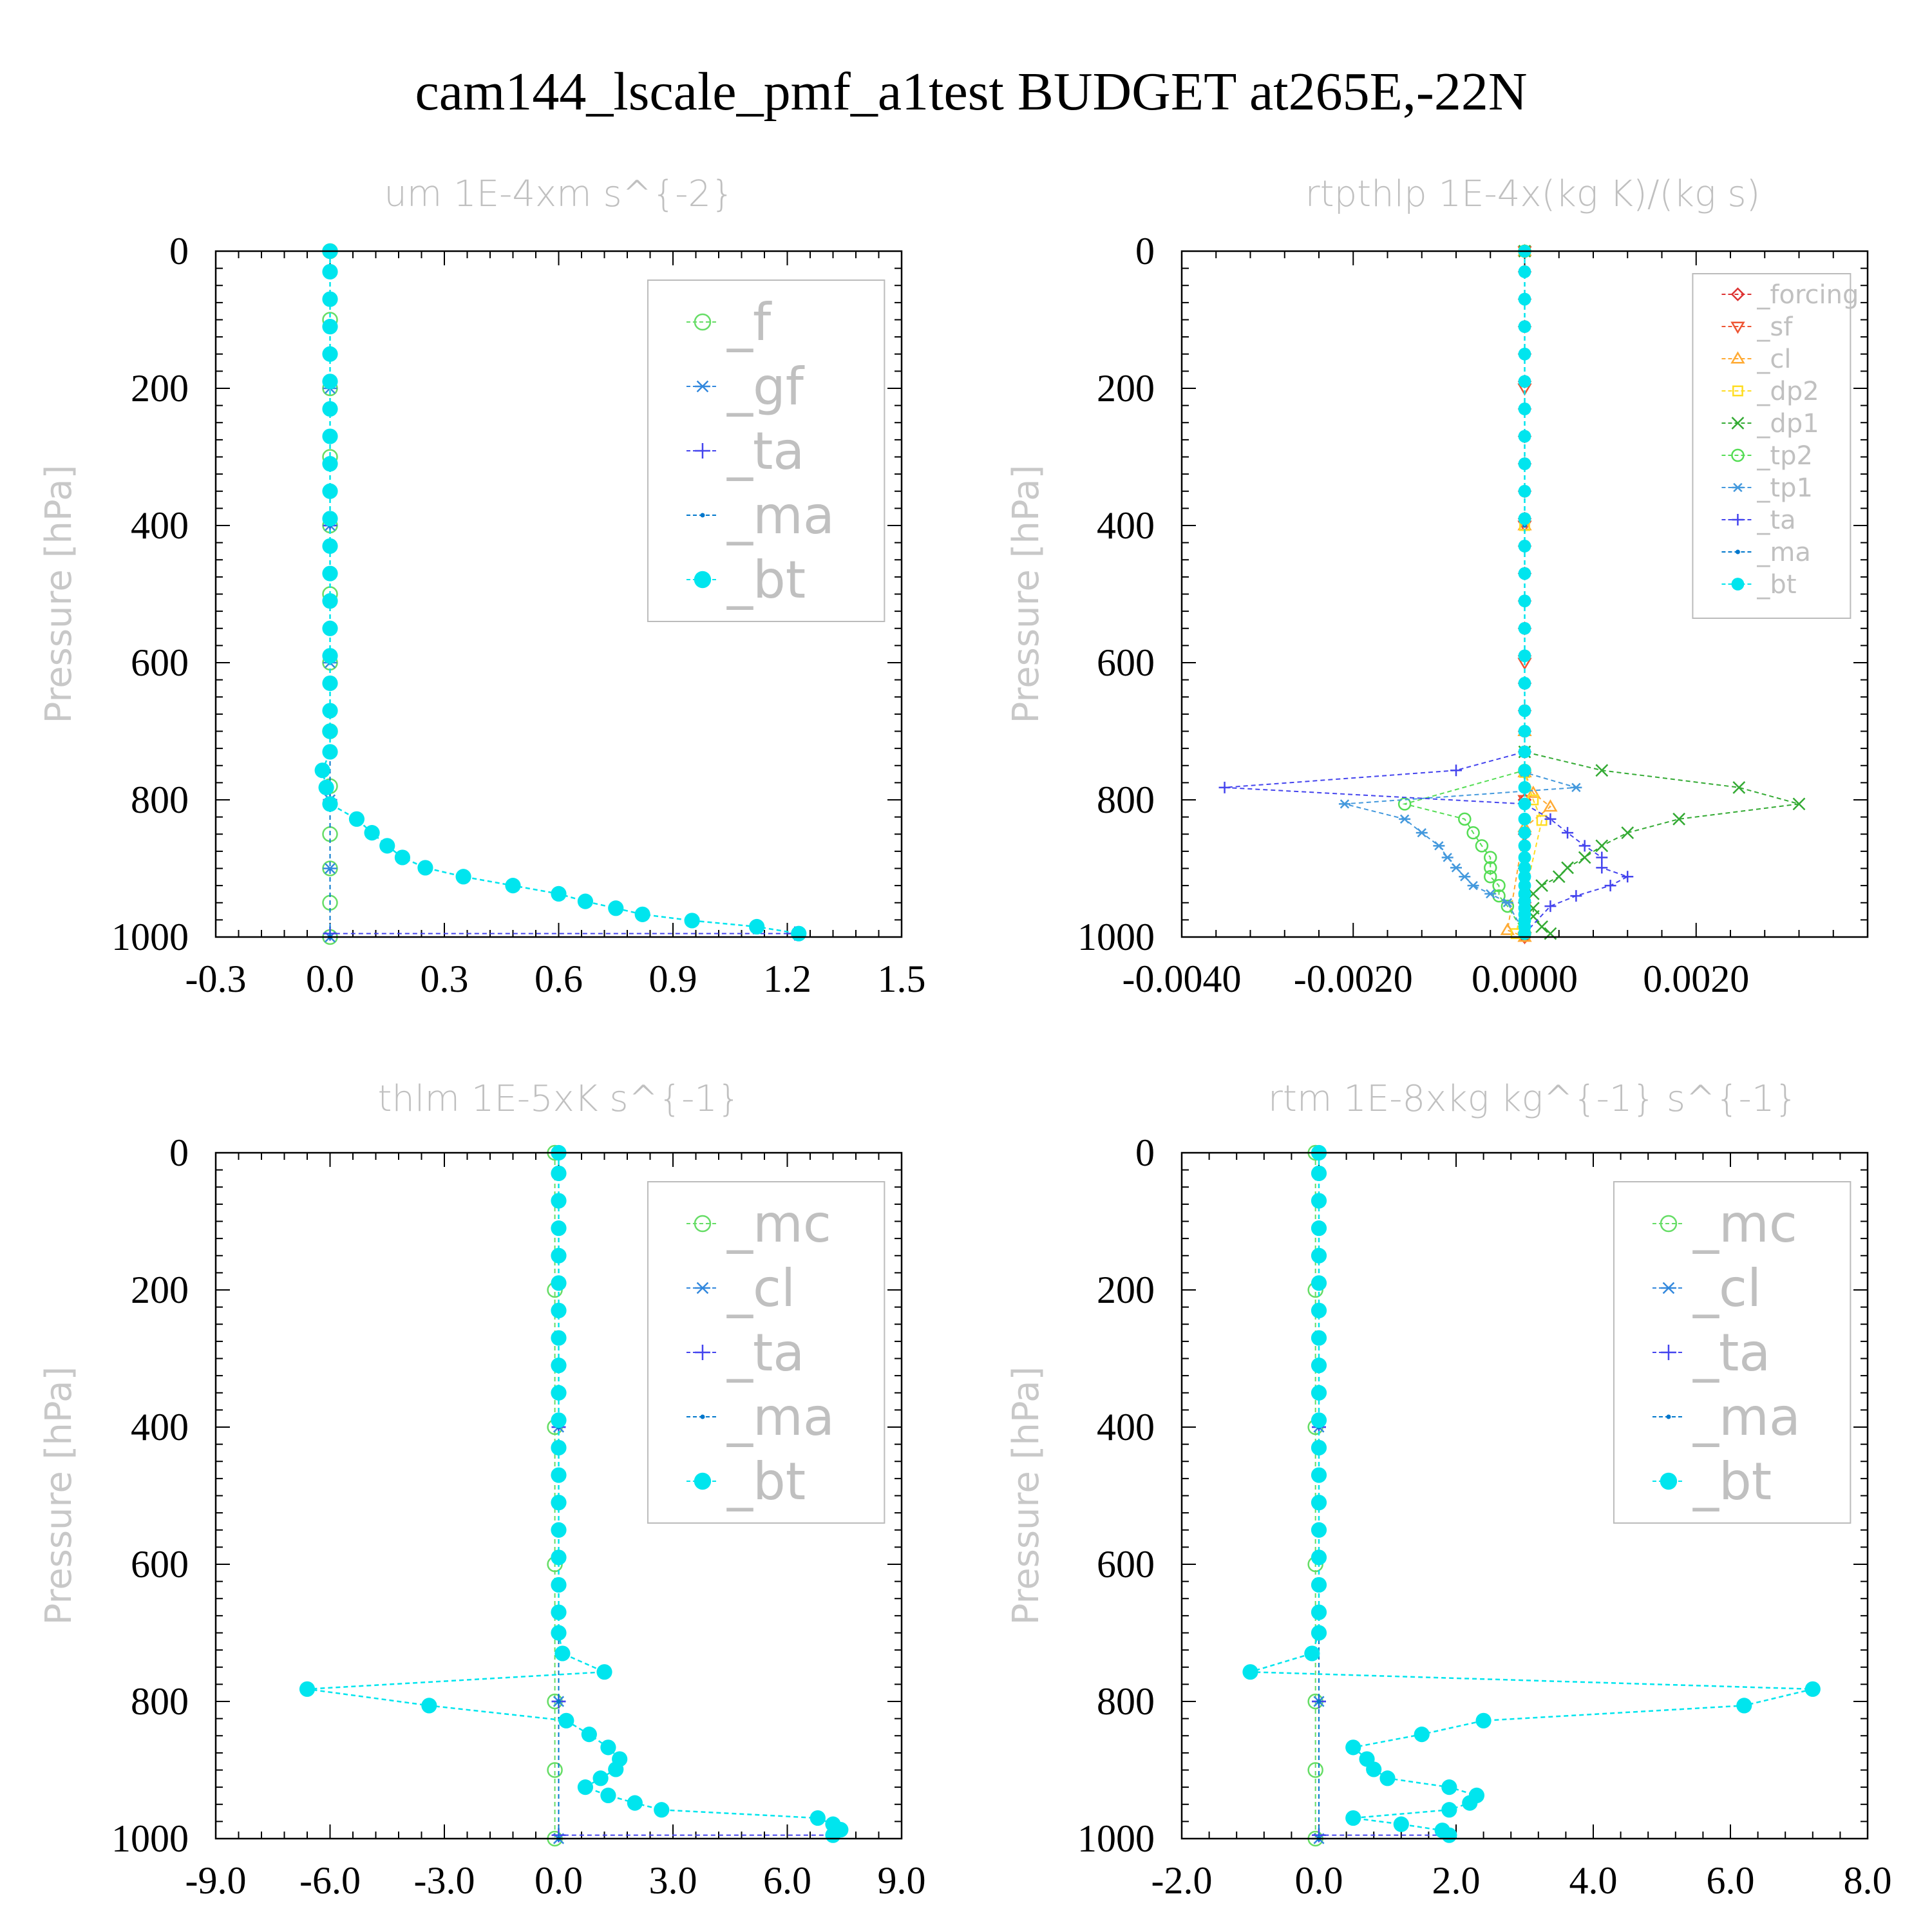  I want to click on legend-item: _bt, so click(746, 1481).